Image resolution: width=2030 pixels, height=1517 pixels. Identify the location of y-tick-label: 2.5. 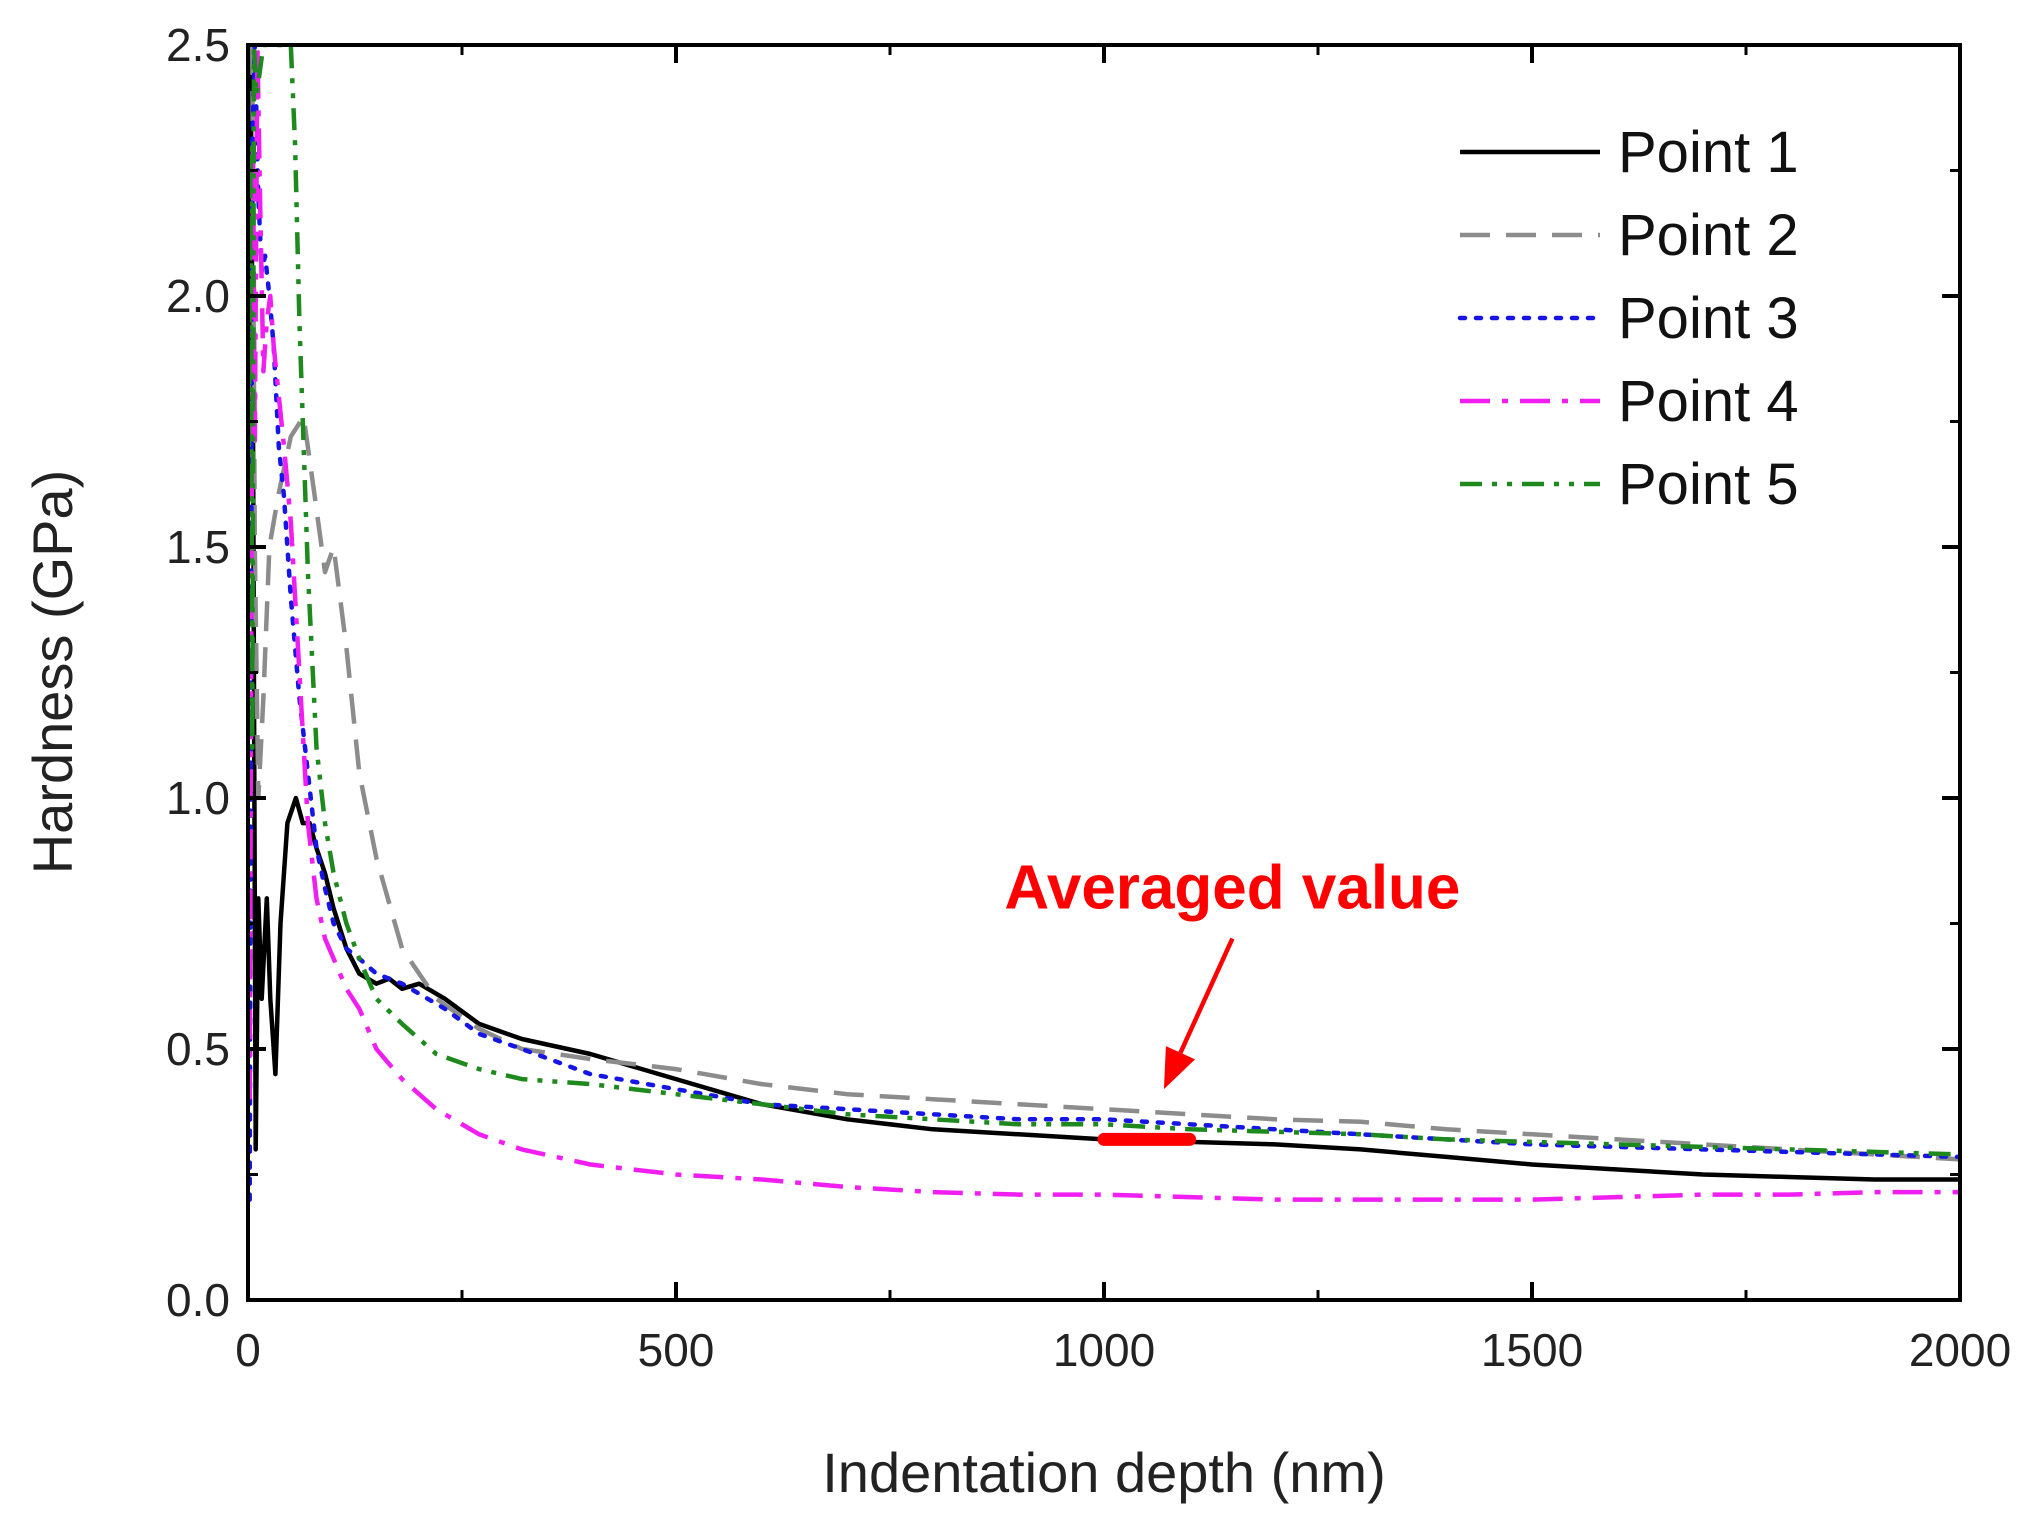
(198, 45).